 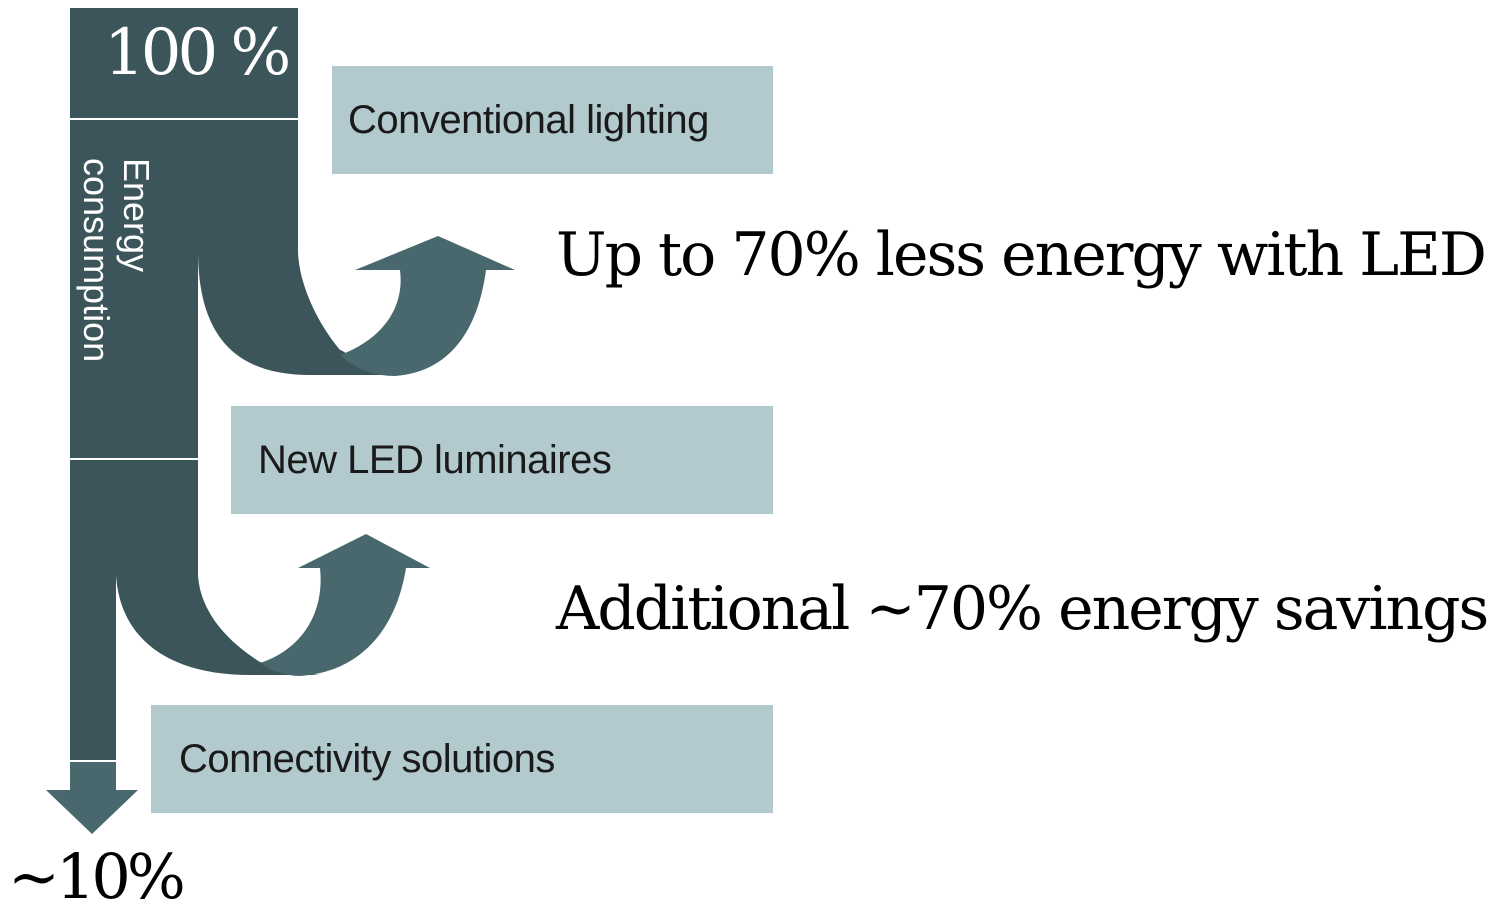 I want to click on stage-box-conventional: Conventional lighting, so click(x=552, y=120).